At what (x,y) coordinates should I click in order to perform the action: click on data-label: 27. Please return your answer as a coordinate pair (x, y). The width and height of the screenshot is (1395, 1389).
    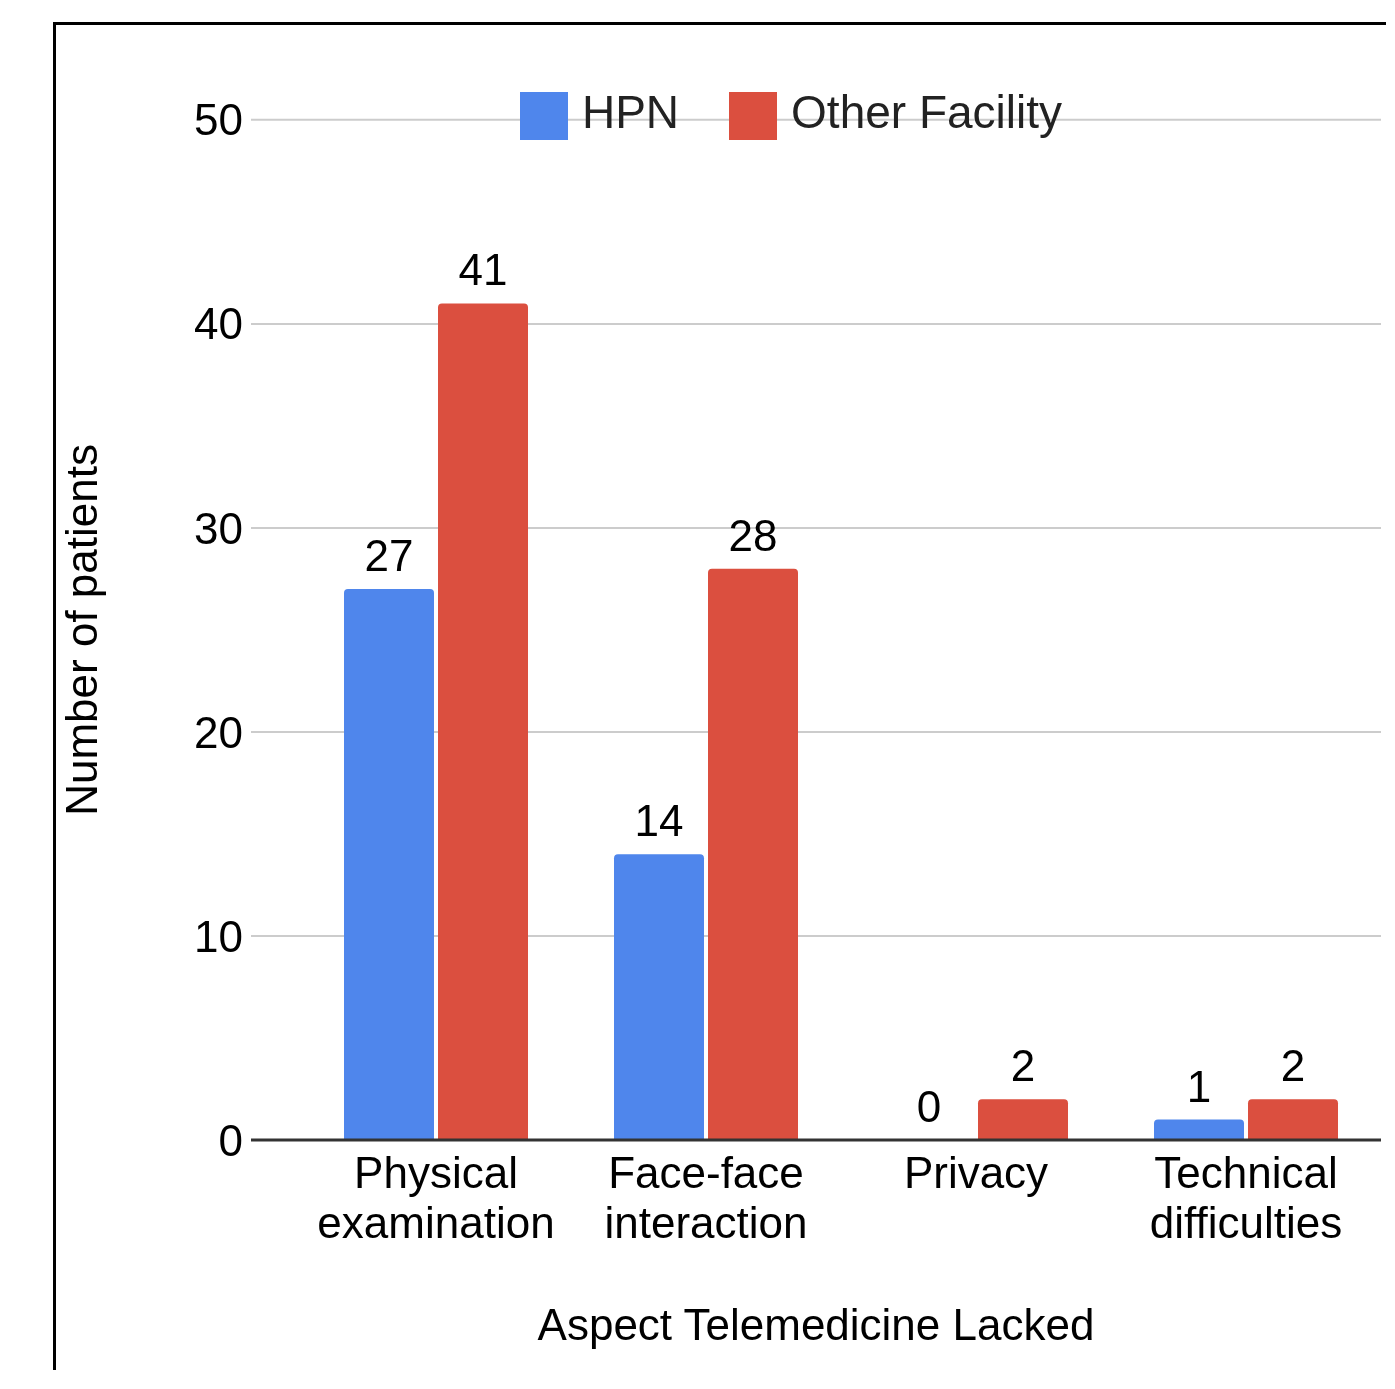
    Looking at the image, I should click on (389, 556).